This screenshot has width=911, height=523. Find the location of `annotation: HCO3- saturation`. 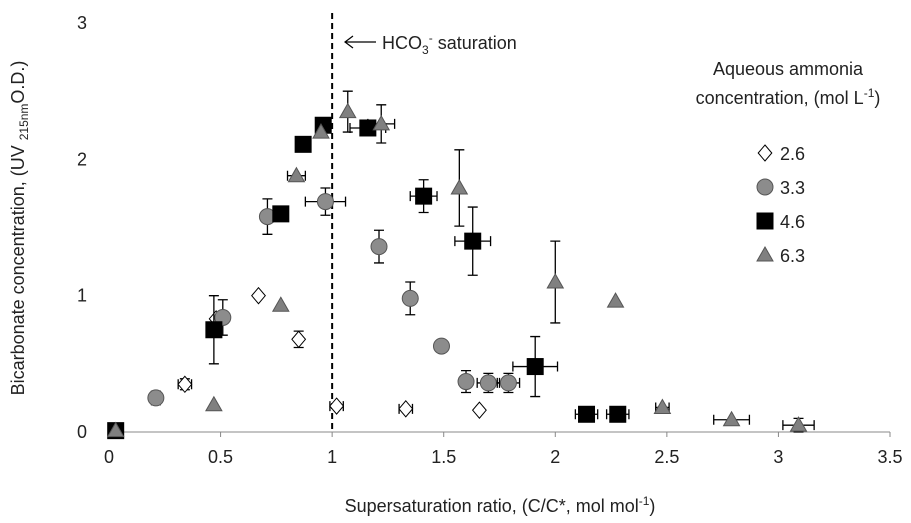

annotation: HCO3- saturation is located at coordinates (449, 44).